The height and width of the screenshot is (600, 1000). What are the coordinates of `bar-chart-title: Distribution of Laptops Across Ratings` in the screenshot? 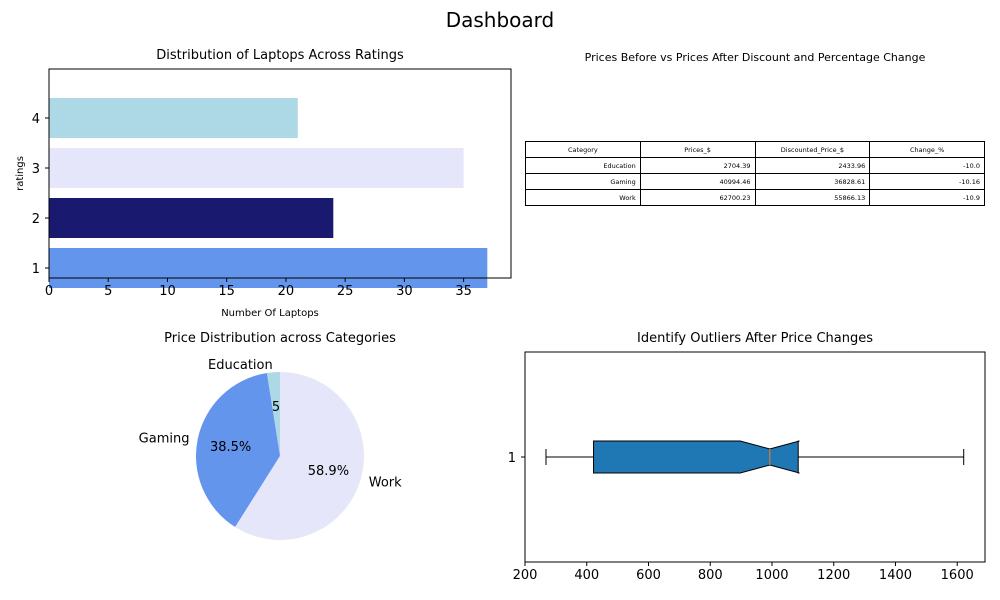 It's located at (280, 55).